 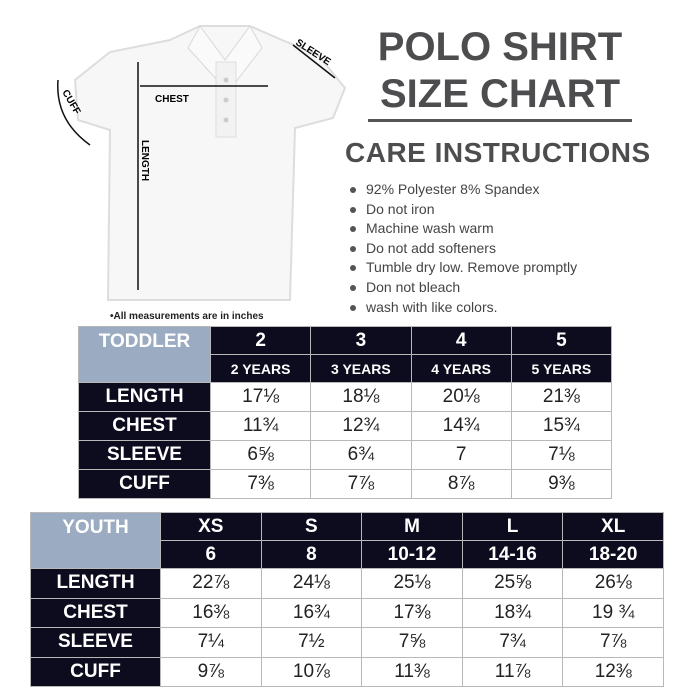 I want to click on age-header: 3 YEARS, so click(x=361, y=368).